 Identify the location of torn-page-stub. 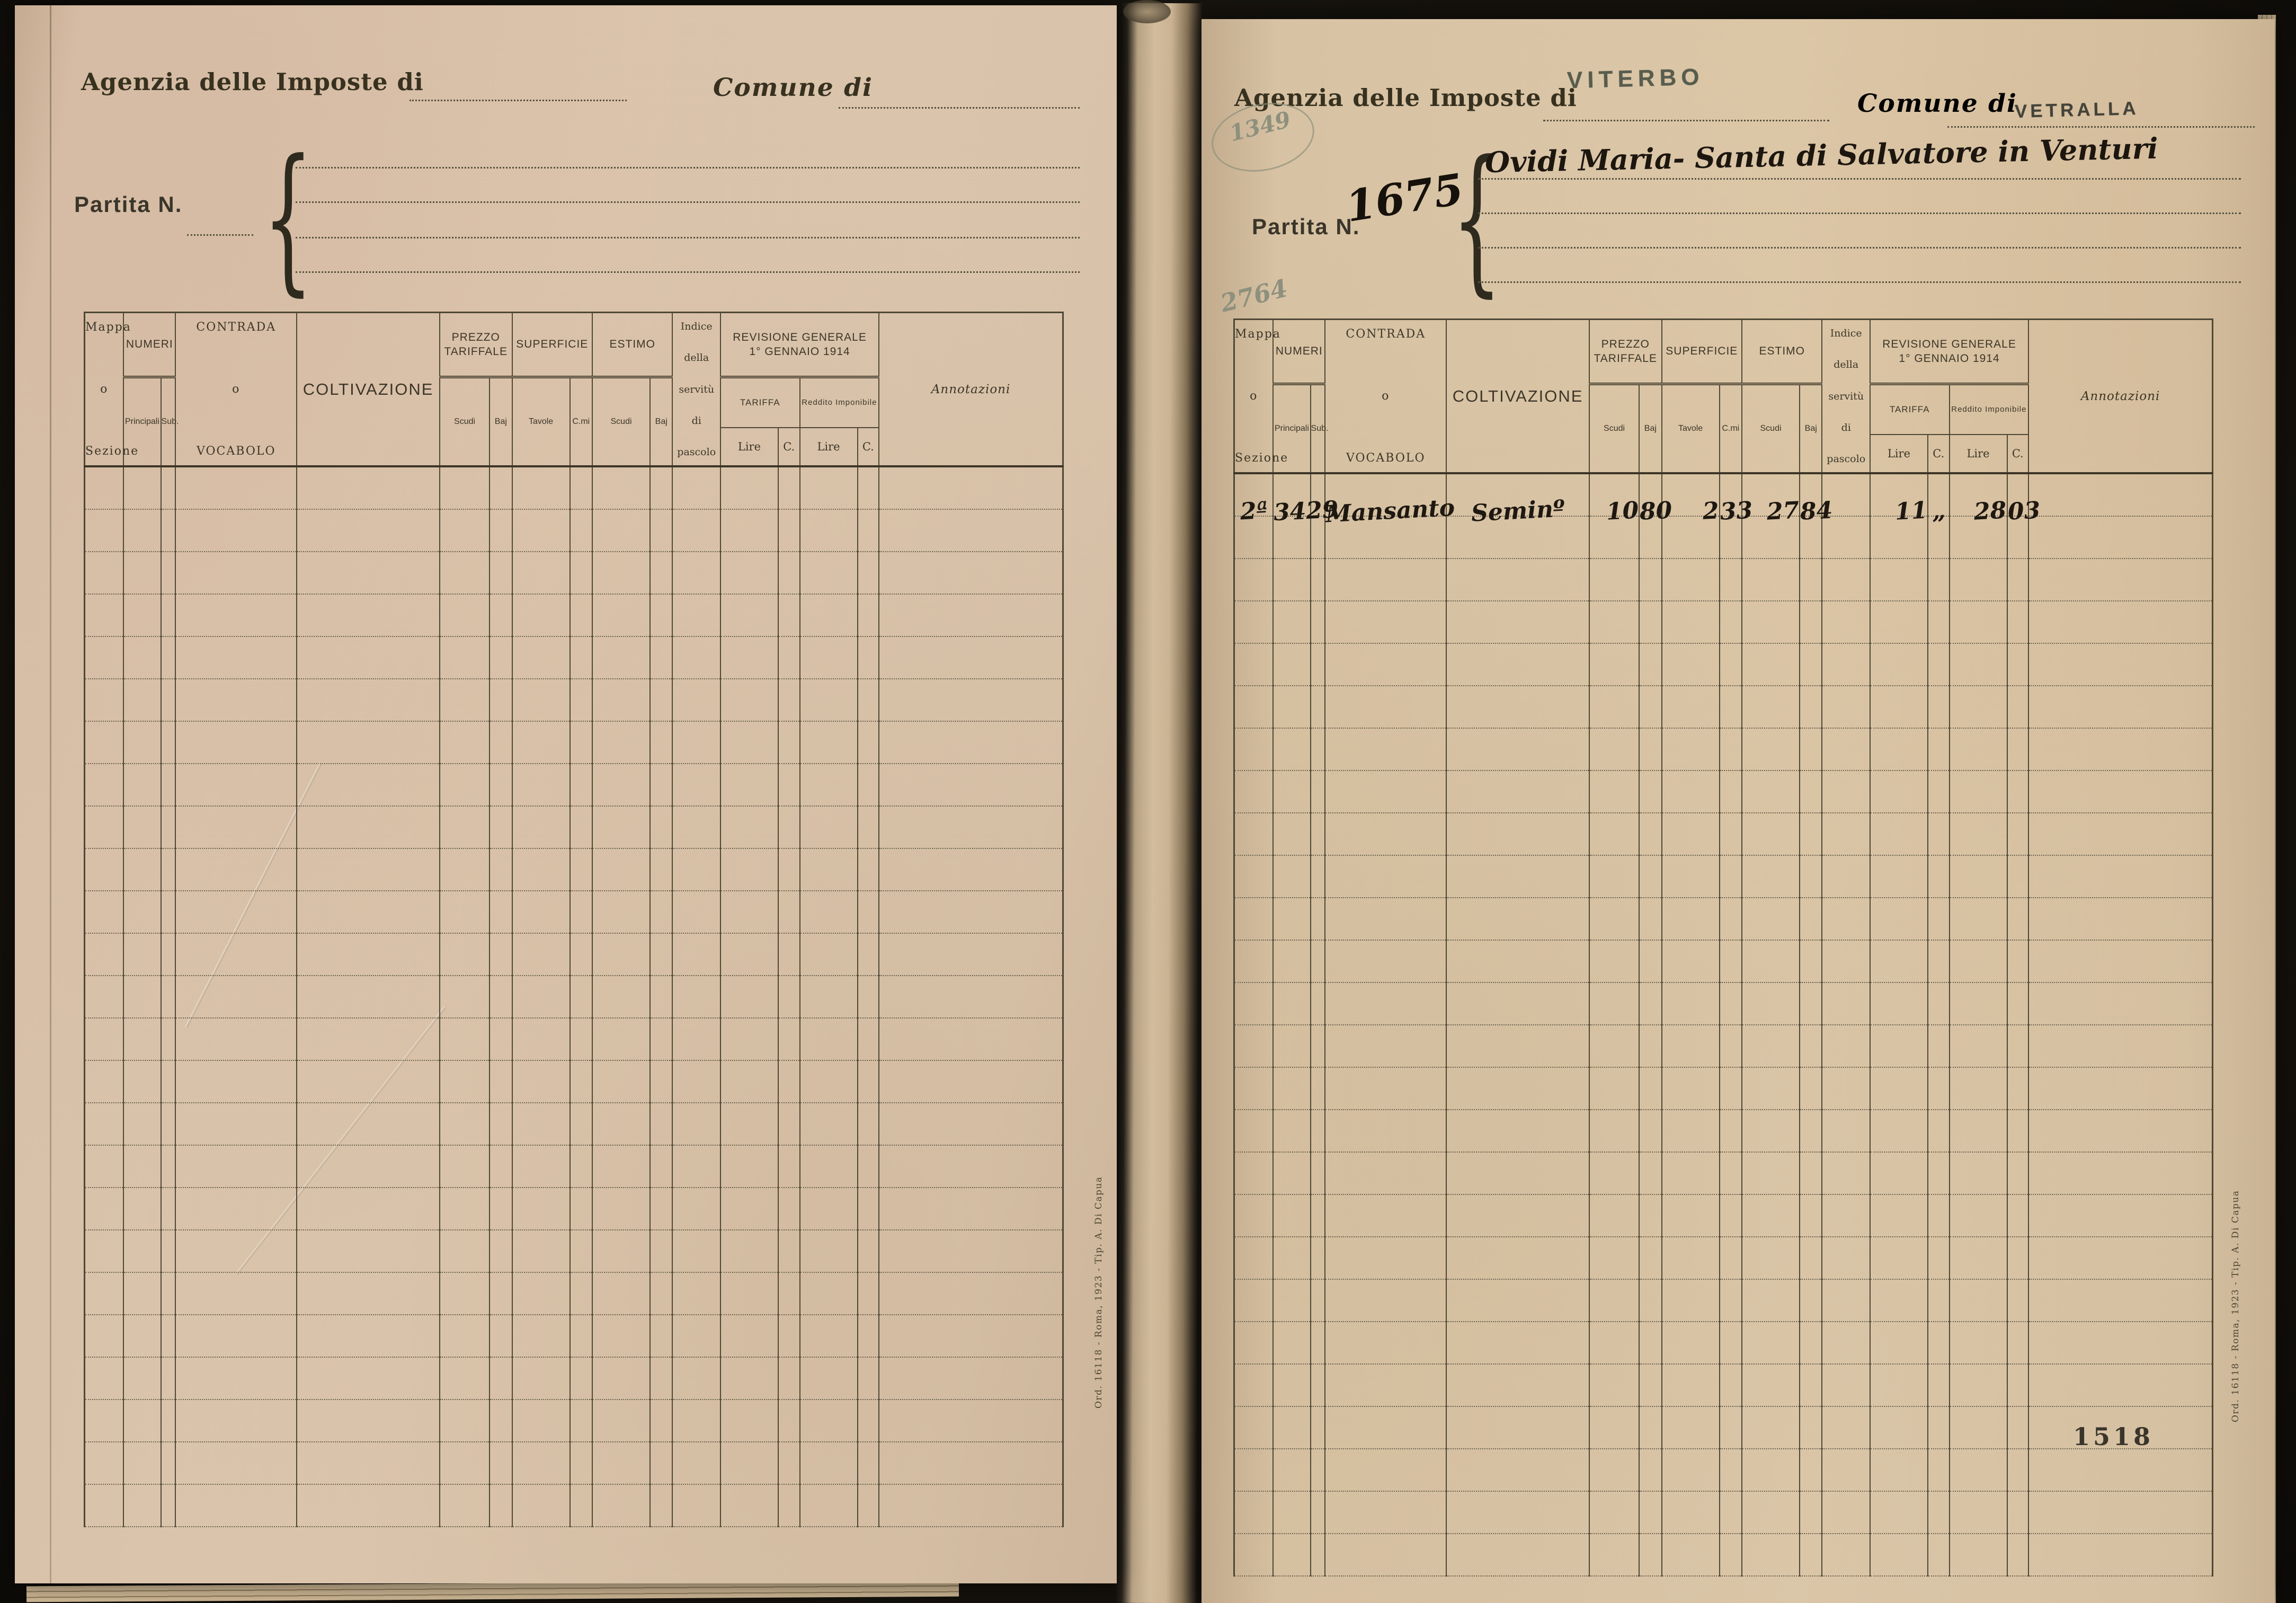
(1160, 803).